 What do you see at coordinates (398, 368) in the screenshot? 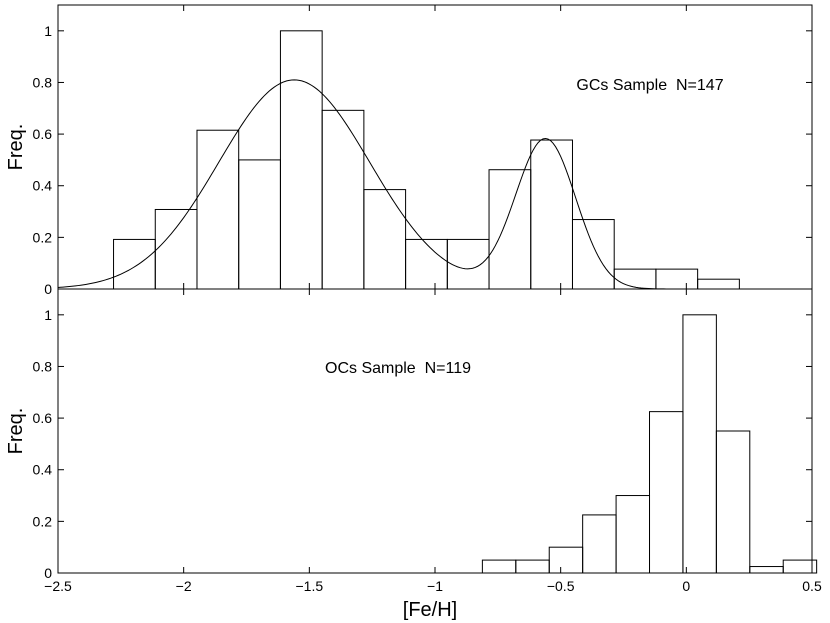
I see `sample-annotation: OCs Sample N=119` at bounding box center [398, 368].